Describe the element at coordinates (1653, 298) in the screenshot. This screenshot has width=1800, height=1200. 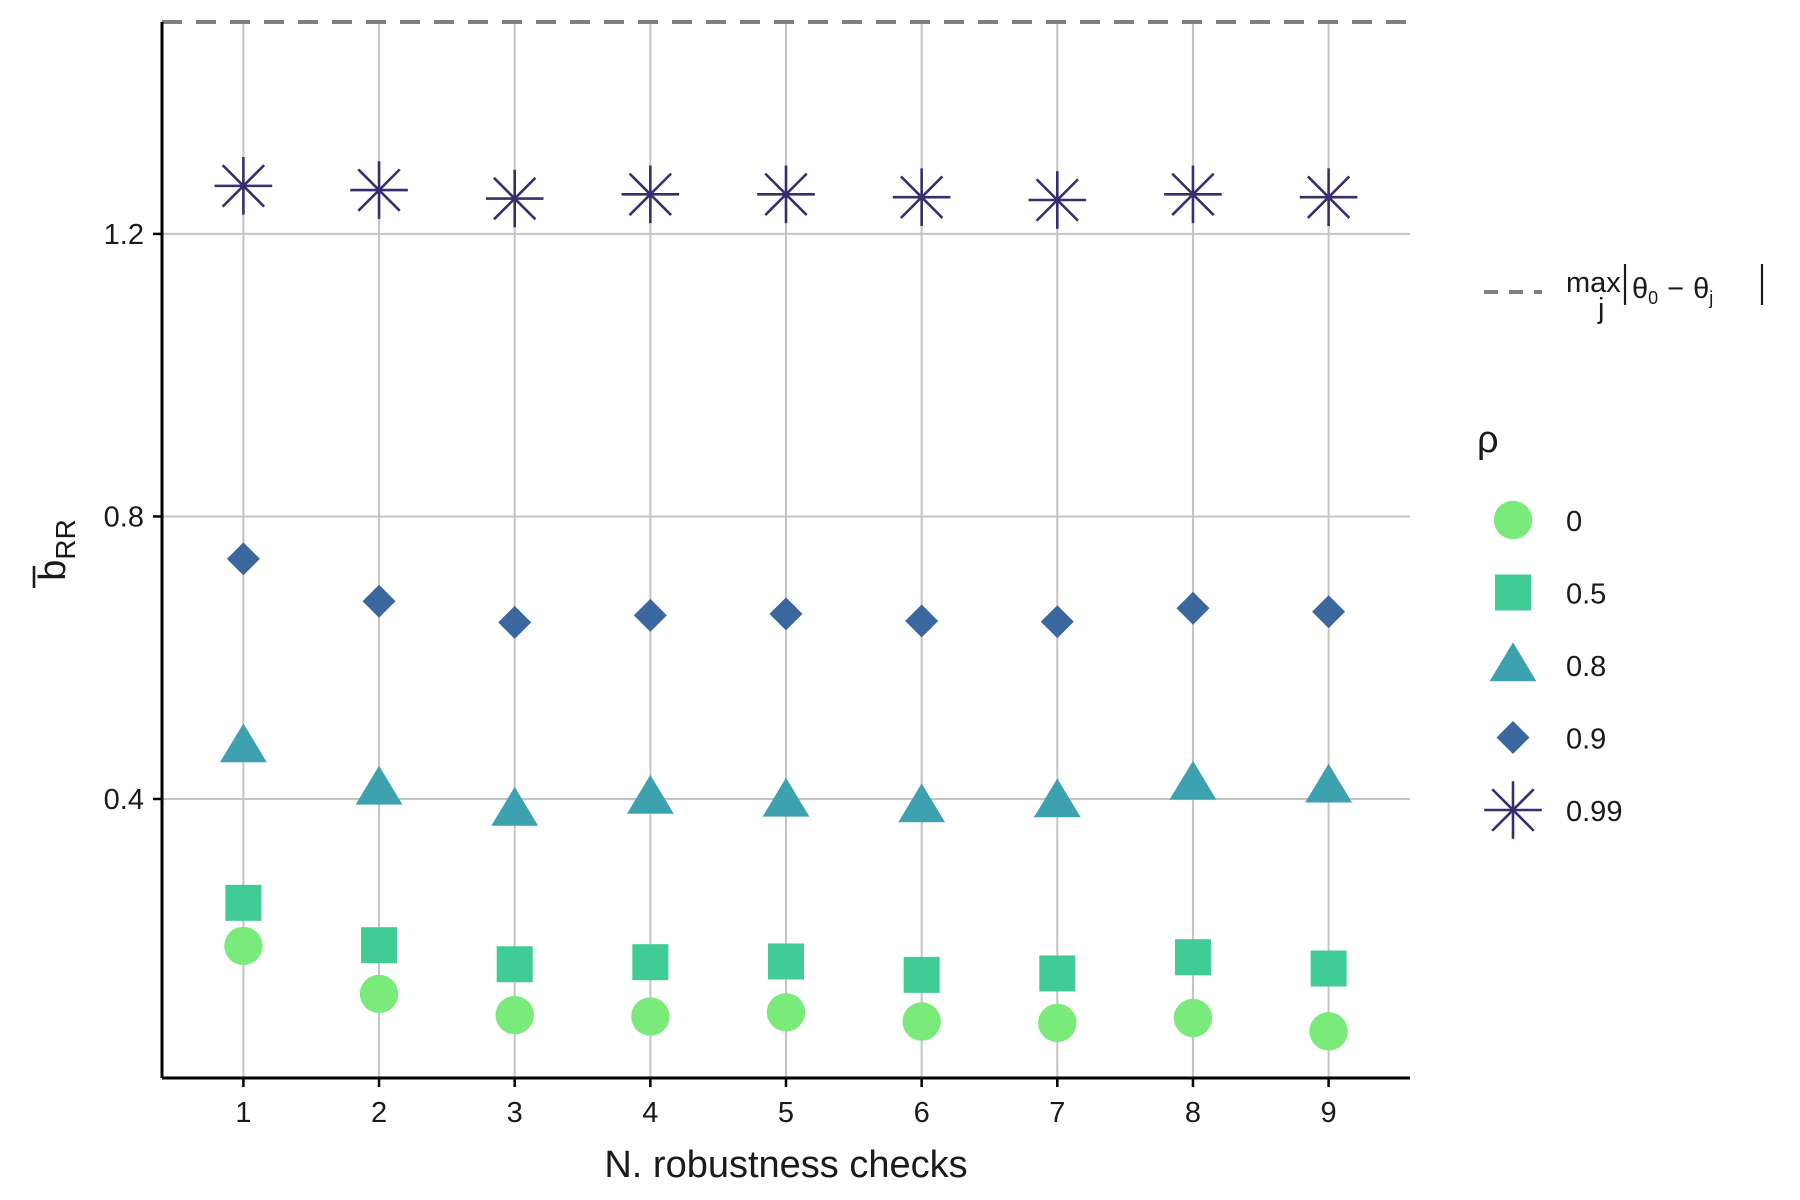
I see `legend-sub-0: 0` at that location.